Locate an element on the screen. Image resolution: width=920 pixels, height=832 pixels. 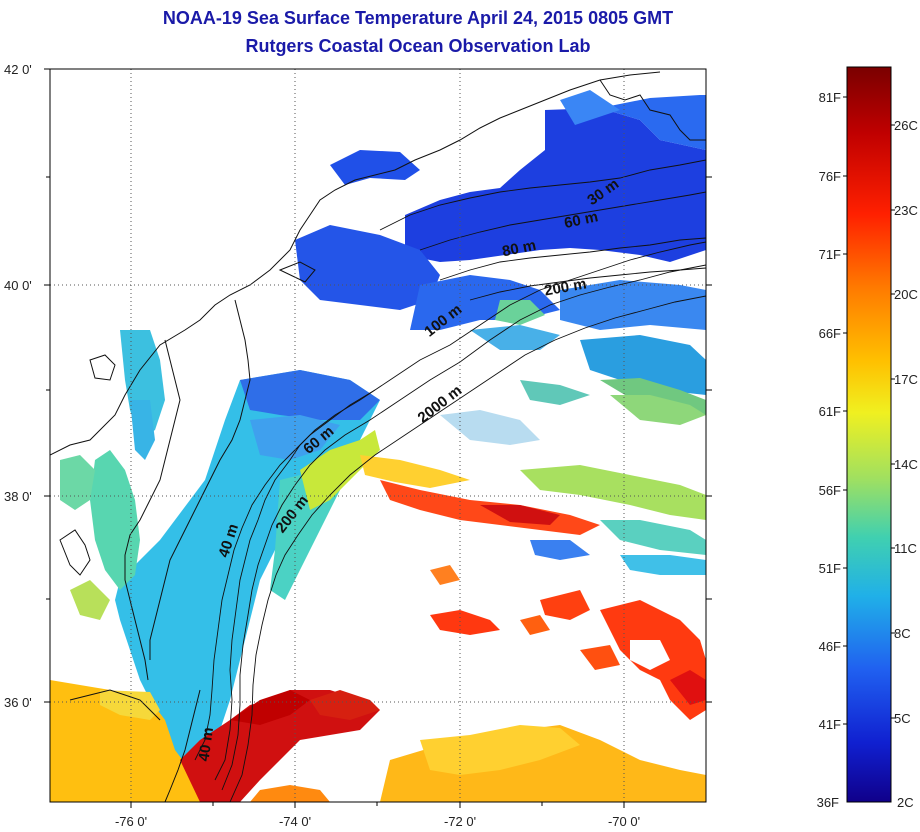
colorbar-c-5: 5C is located at coordinates (902, 718).